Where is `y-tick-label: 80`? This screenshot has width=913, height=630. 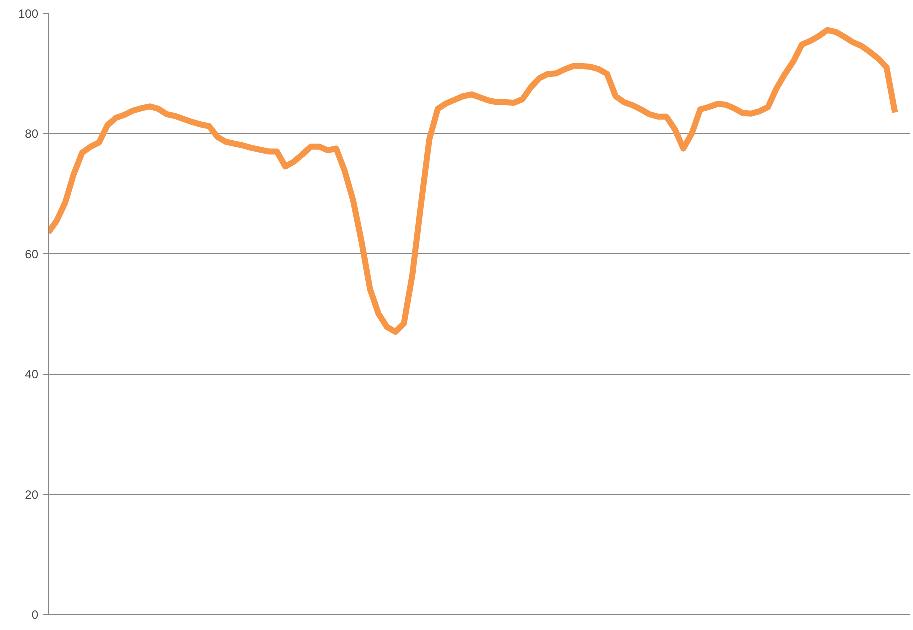 y-tick-label: 80 is located at coordinates (32, 134).